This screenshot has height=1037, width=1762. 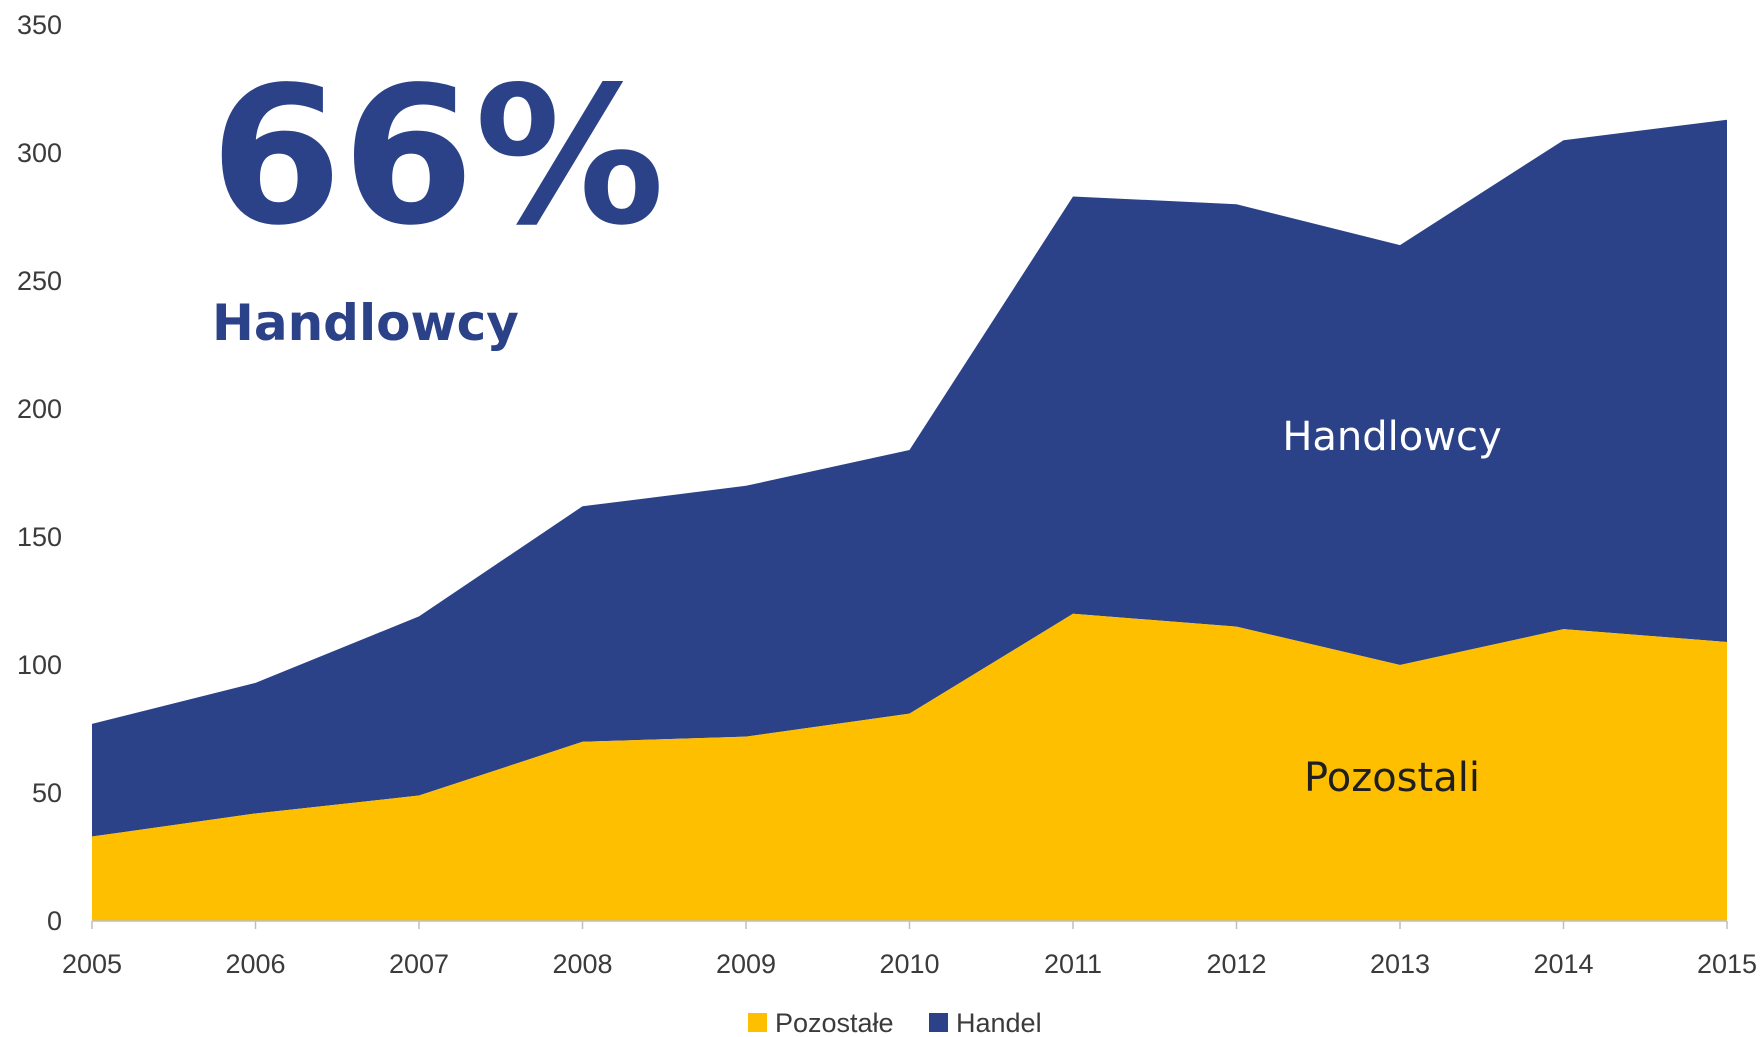 What do you see at coordinates (1236, 964) in the screenshot?
I see `x-tick-label: 2012` at bounding box center [1236, 964].